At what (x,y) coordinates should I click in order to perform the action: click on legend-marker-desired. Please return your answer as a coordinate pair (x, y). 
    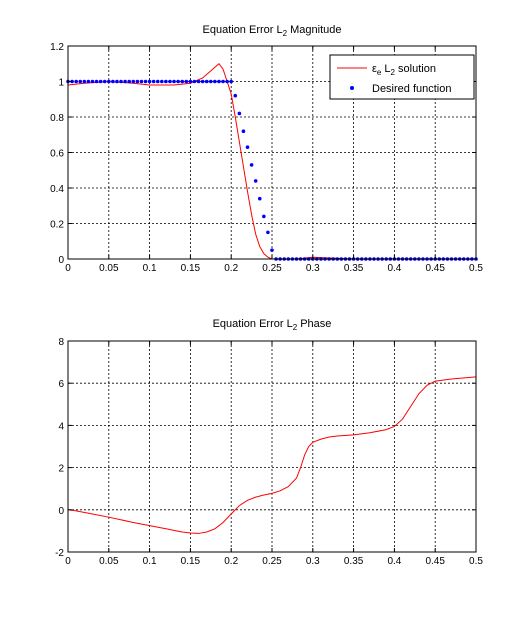
    Looking at the image, I should click on (352, 88).